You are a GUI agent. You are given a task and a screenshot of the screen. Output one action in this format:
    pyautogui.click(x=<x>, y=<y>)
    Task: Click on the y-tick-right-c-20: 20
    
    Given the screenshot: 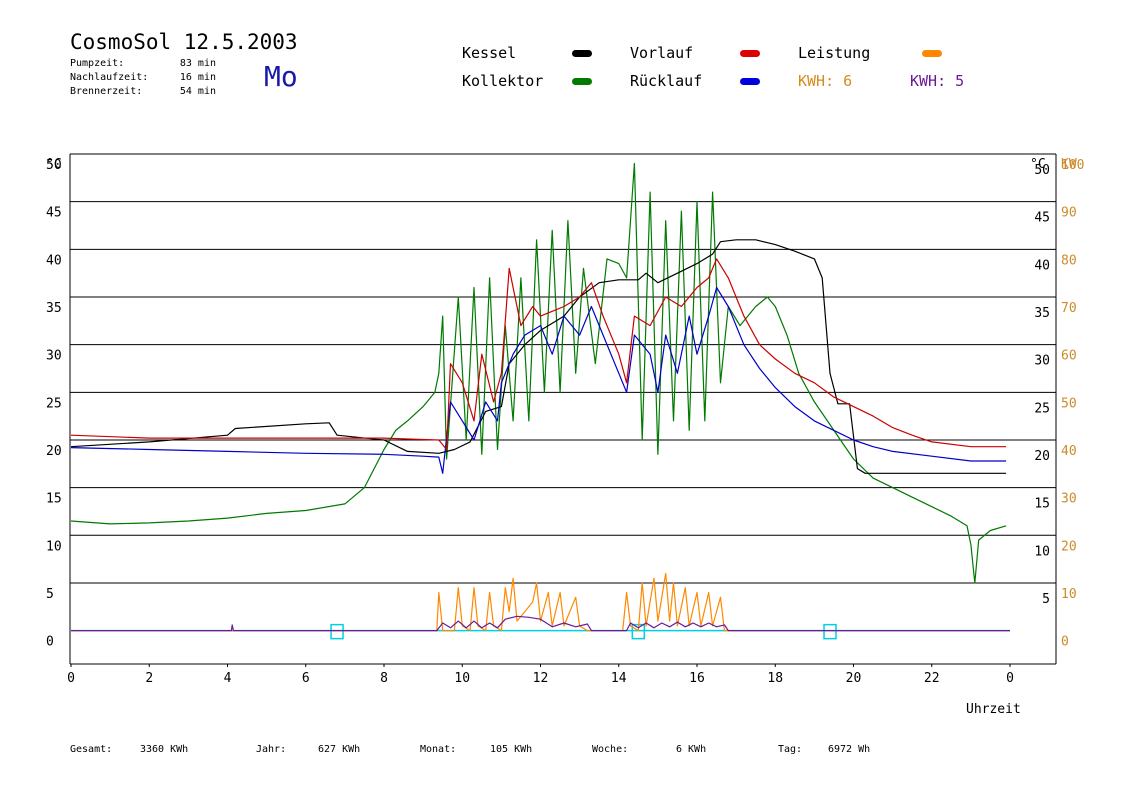 What is the action you would take?
    pyautogui.click(x=1042, y=456)
    